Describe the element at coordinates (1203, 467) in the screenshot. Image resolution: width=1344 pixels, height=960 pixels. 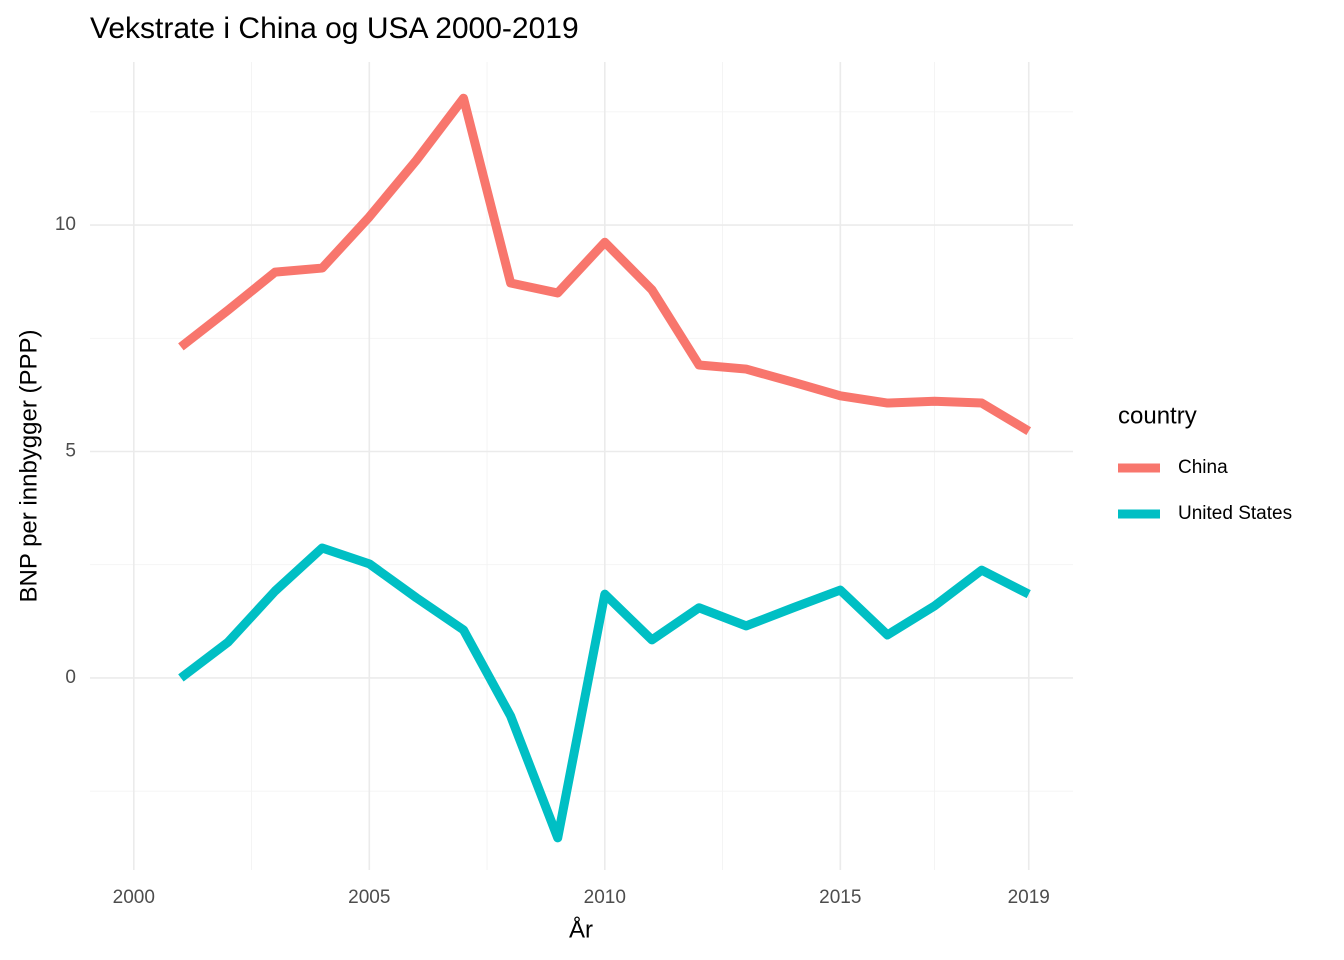
I see `legend-label: China` at that location.